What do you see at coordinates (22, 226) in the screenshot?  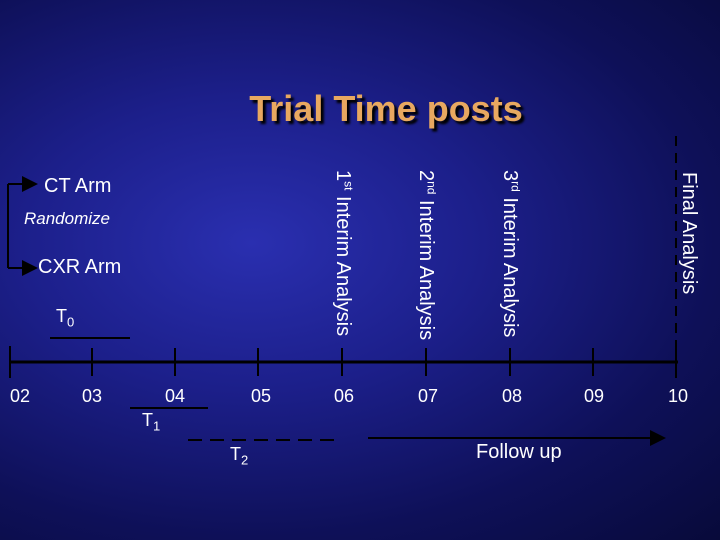 I see `randomize-bracket` at bounding box center [22, 226].